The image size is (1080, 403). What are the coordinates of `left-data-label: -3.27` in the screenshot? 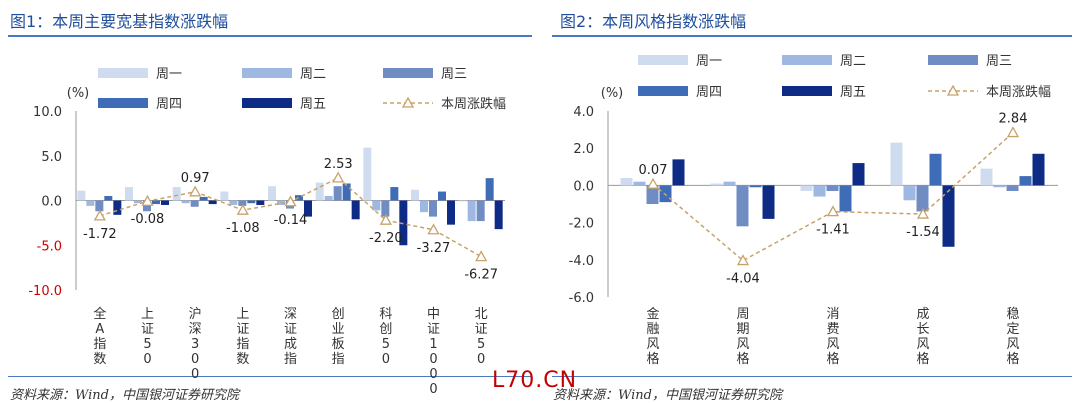 It's located at (434, 248).